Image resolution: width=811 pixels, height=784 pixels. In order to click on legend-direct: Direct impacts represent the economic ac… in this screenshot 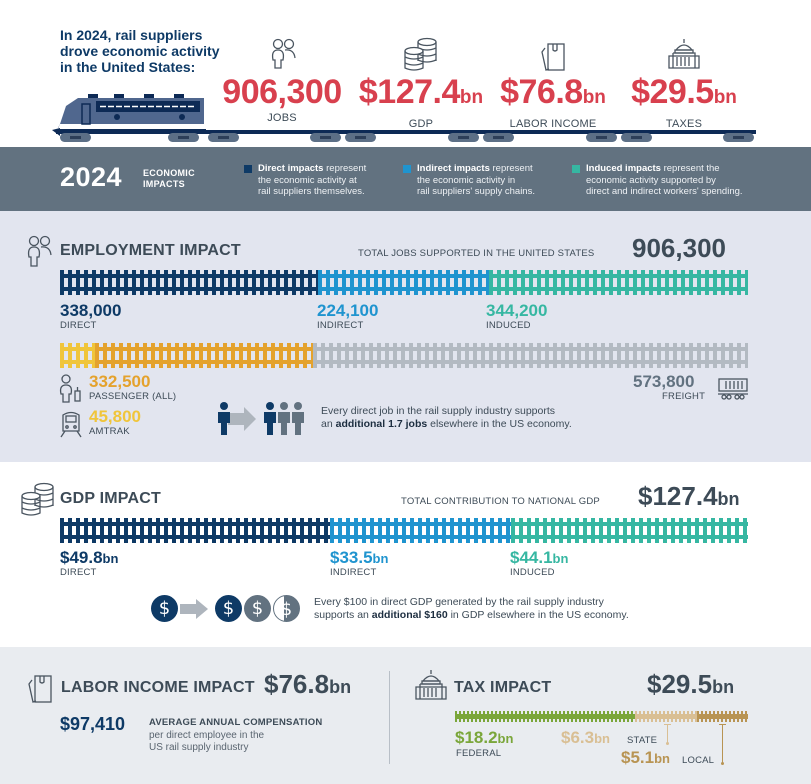, I will do `click(305, 180)`.